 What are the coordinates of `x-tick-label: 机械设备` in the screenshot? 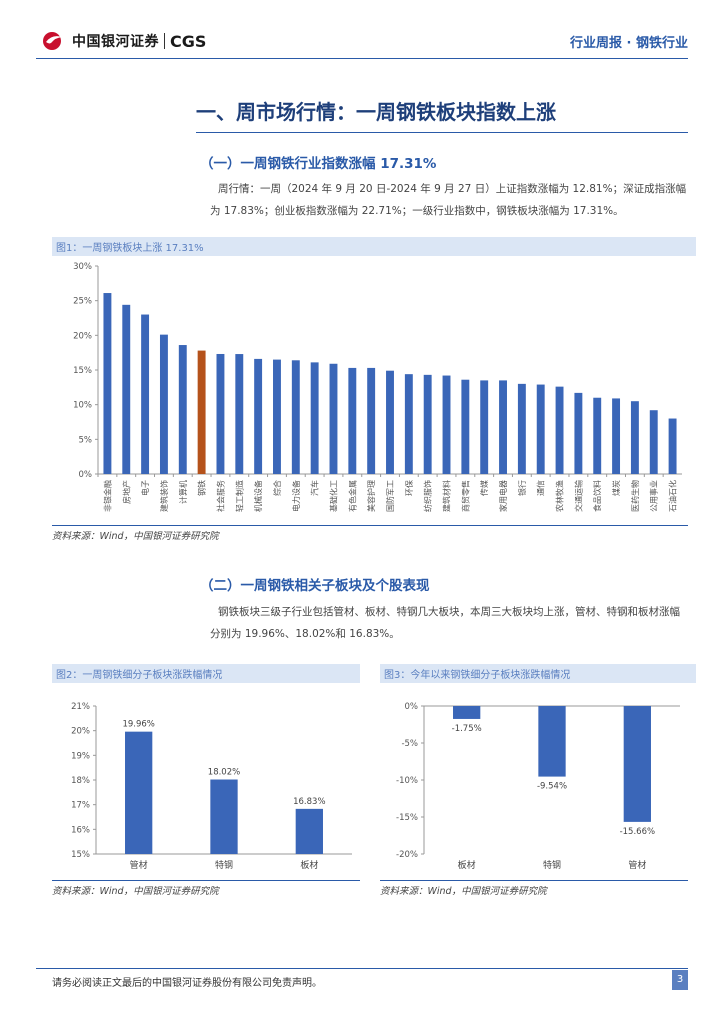 It's located at (258, 496).